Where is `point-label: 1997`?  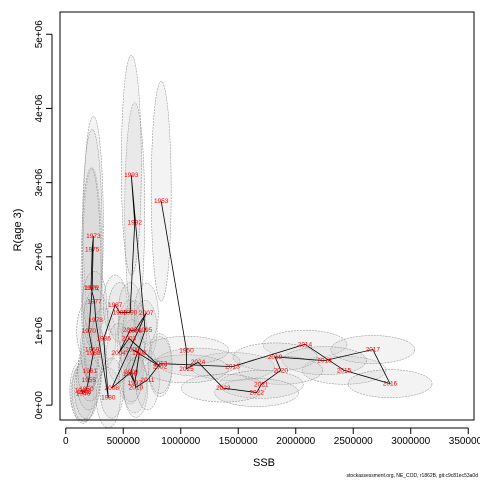
point-label: 1997 is located at coordinates (135, 383).